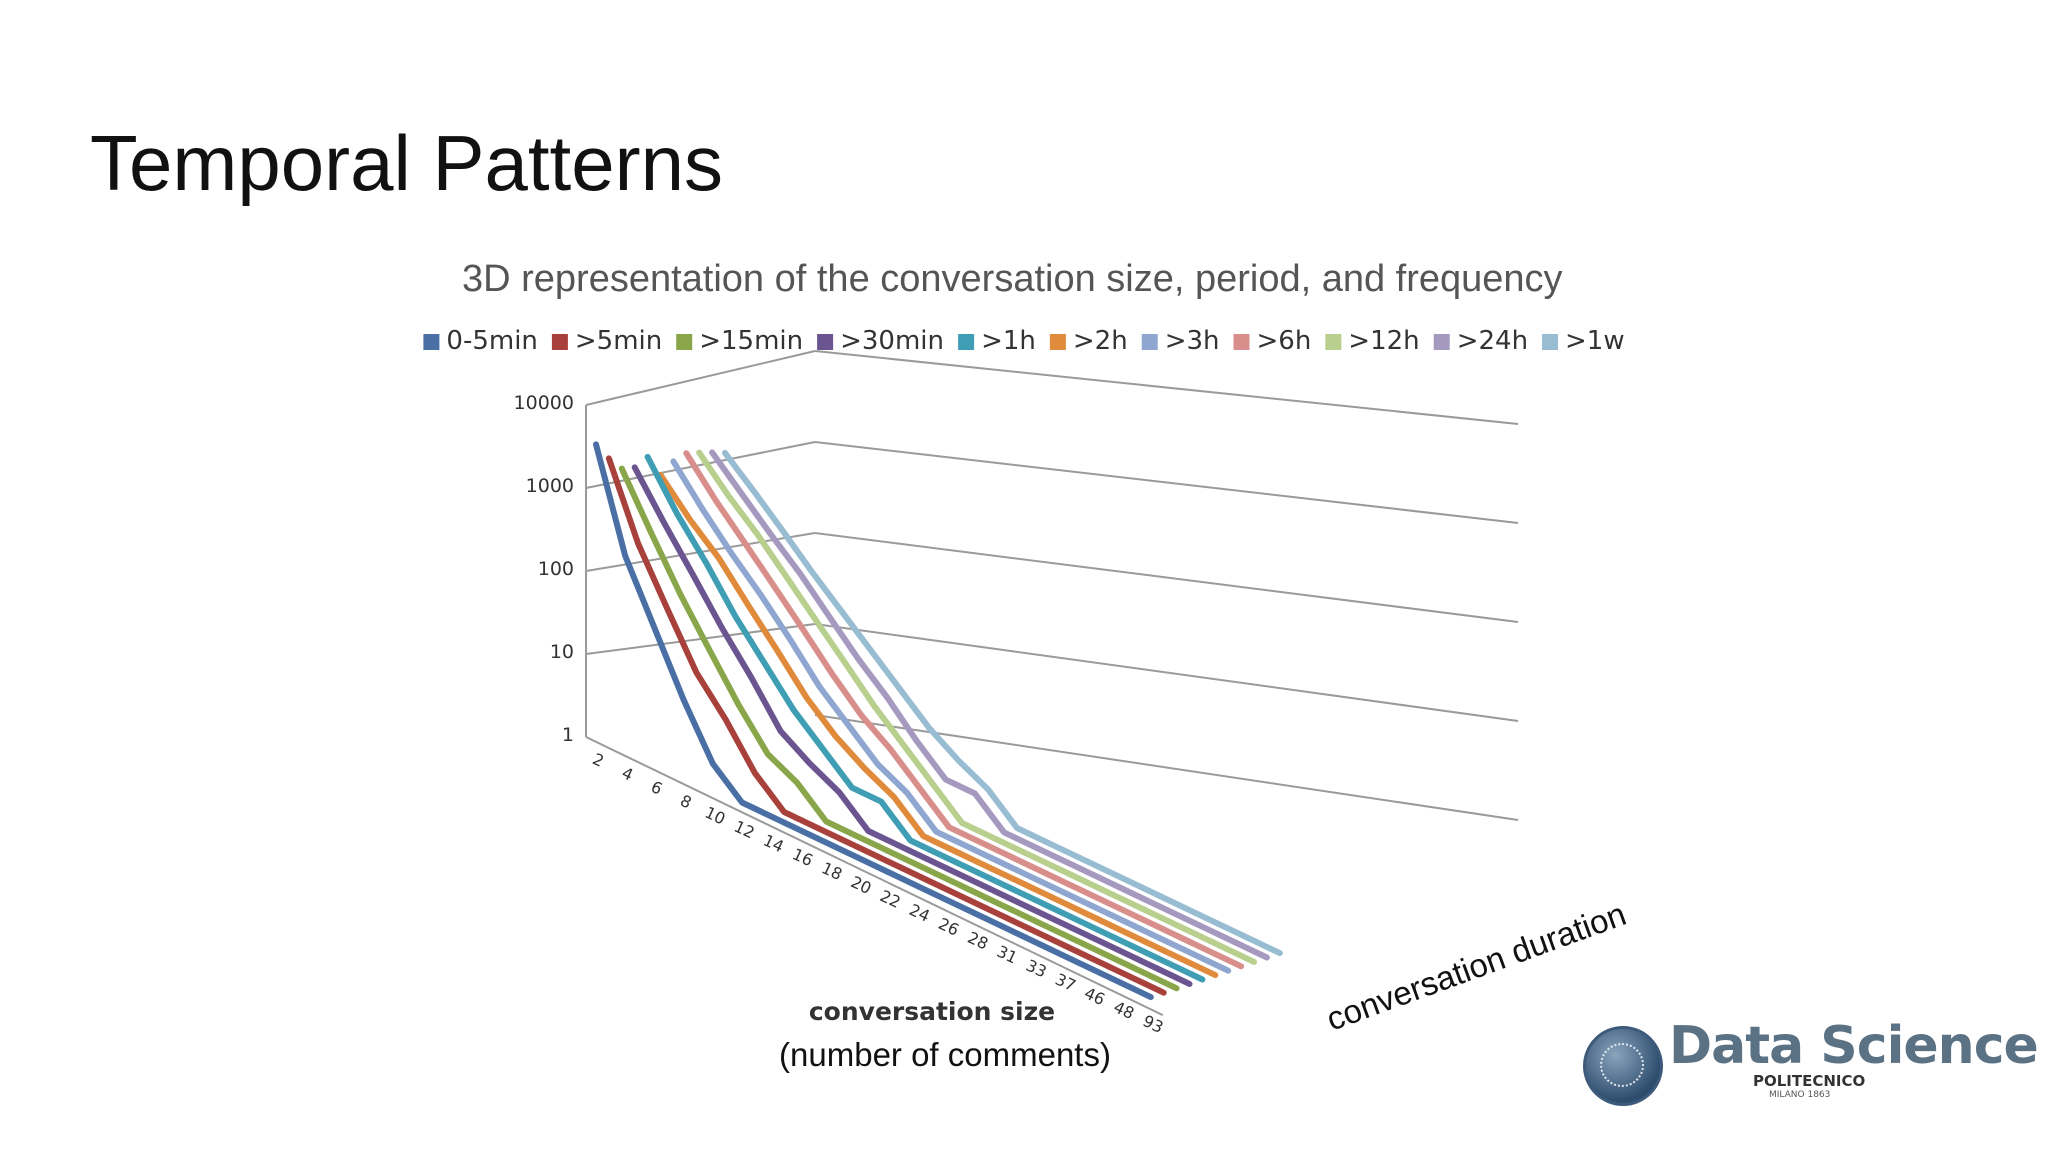 Image resolution: width=2048 pixels, height=1152 pixels. I want to click on legend-item: >12h, so click(1372, 341).